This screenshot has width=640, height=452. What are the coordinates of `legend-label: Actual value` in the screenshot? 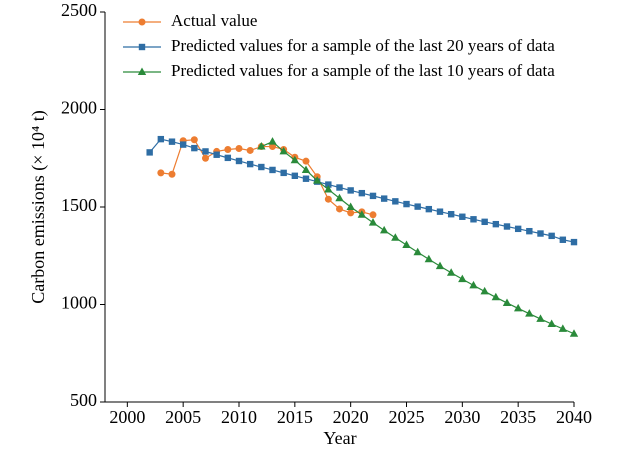 It's located at (214, 20).